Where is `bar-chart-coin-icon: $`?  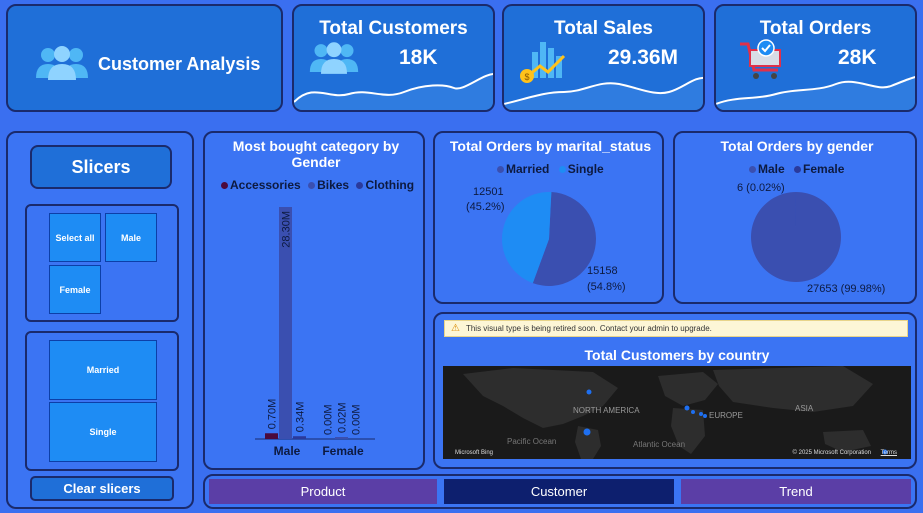 bar-chart-coin-icon: $ is located at coordinates (543, 62).